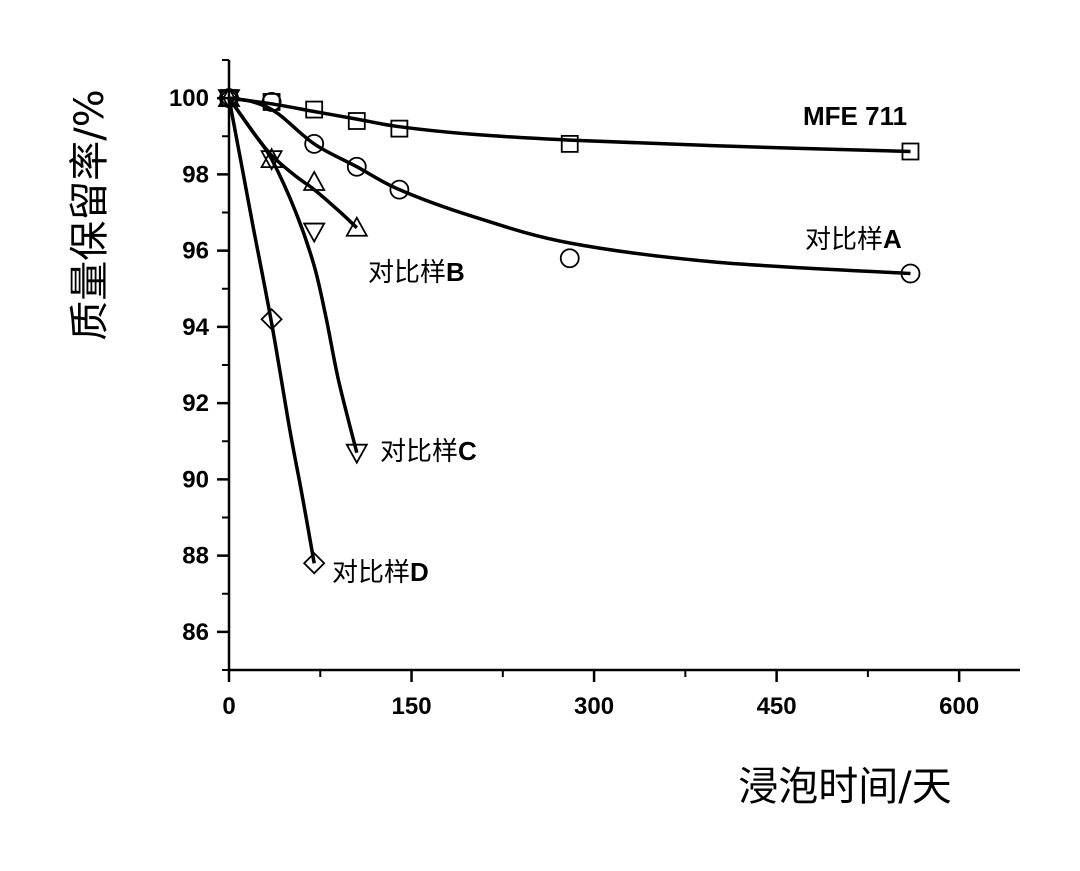  I want to click on series-label-4: 对比样D, so click(380, 572).